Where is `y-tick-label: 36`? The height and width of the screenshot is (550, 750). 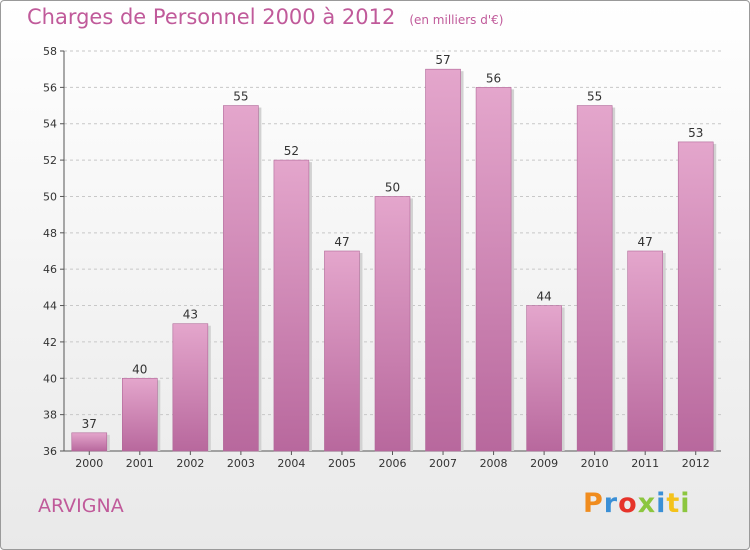 y-tick-label: 36 is located at coordinates (50, 451).